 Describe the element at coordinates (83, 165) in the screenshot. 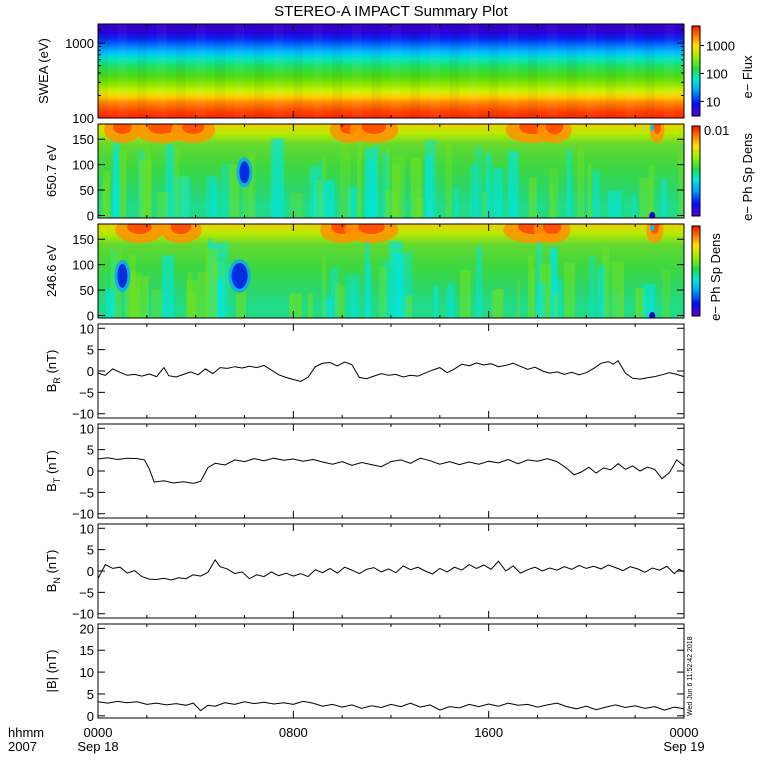

I see `y-tick-label: 100` at that location.